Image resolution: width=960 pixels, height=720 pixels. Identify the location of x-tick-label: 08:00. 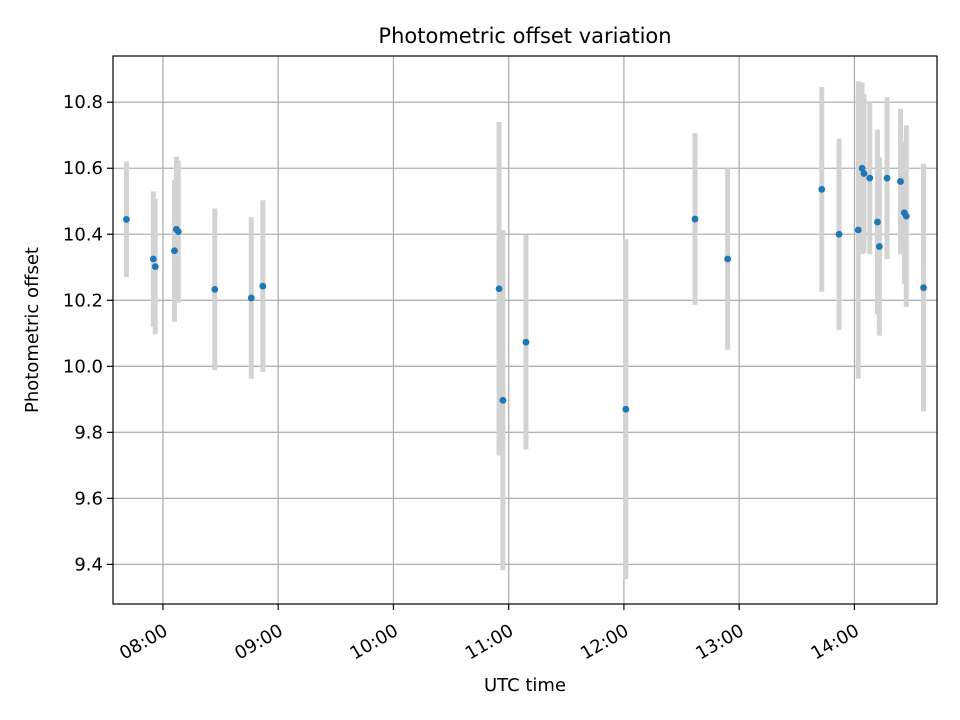
(143, 642).